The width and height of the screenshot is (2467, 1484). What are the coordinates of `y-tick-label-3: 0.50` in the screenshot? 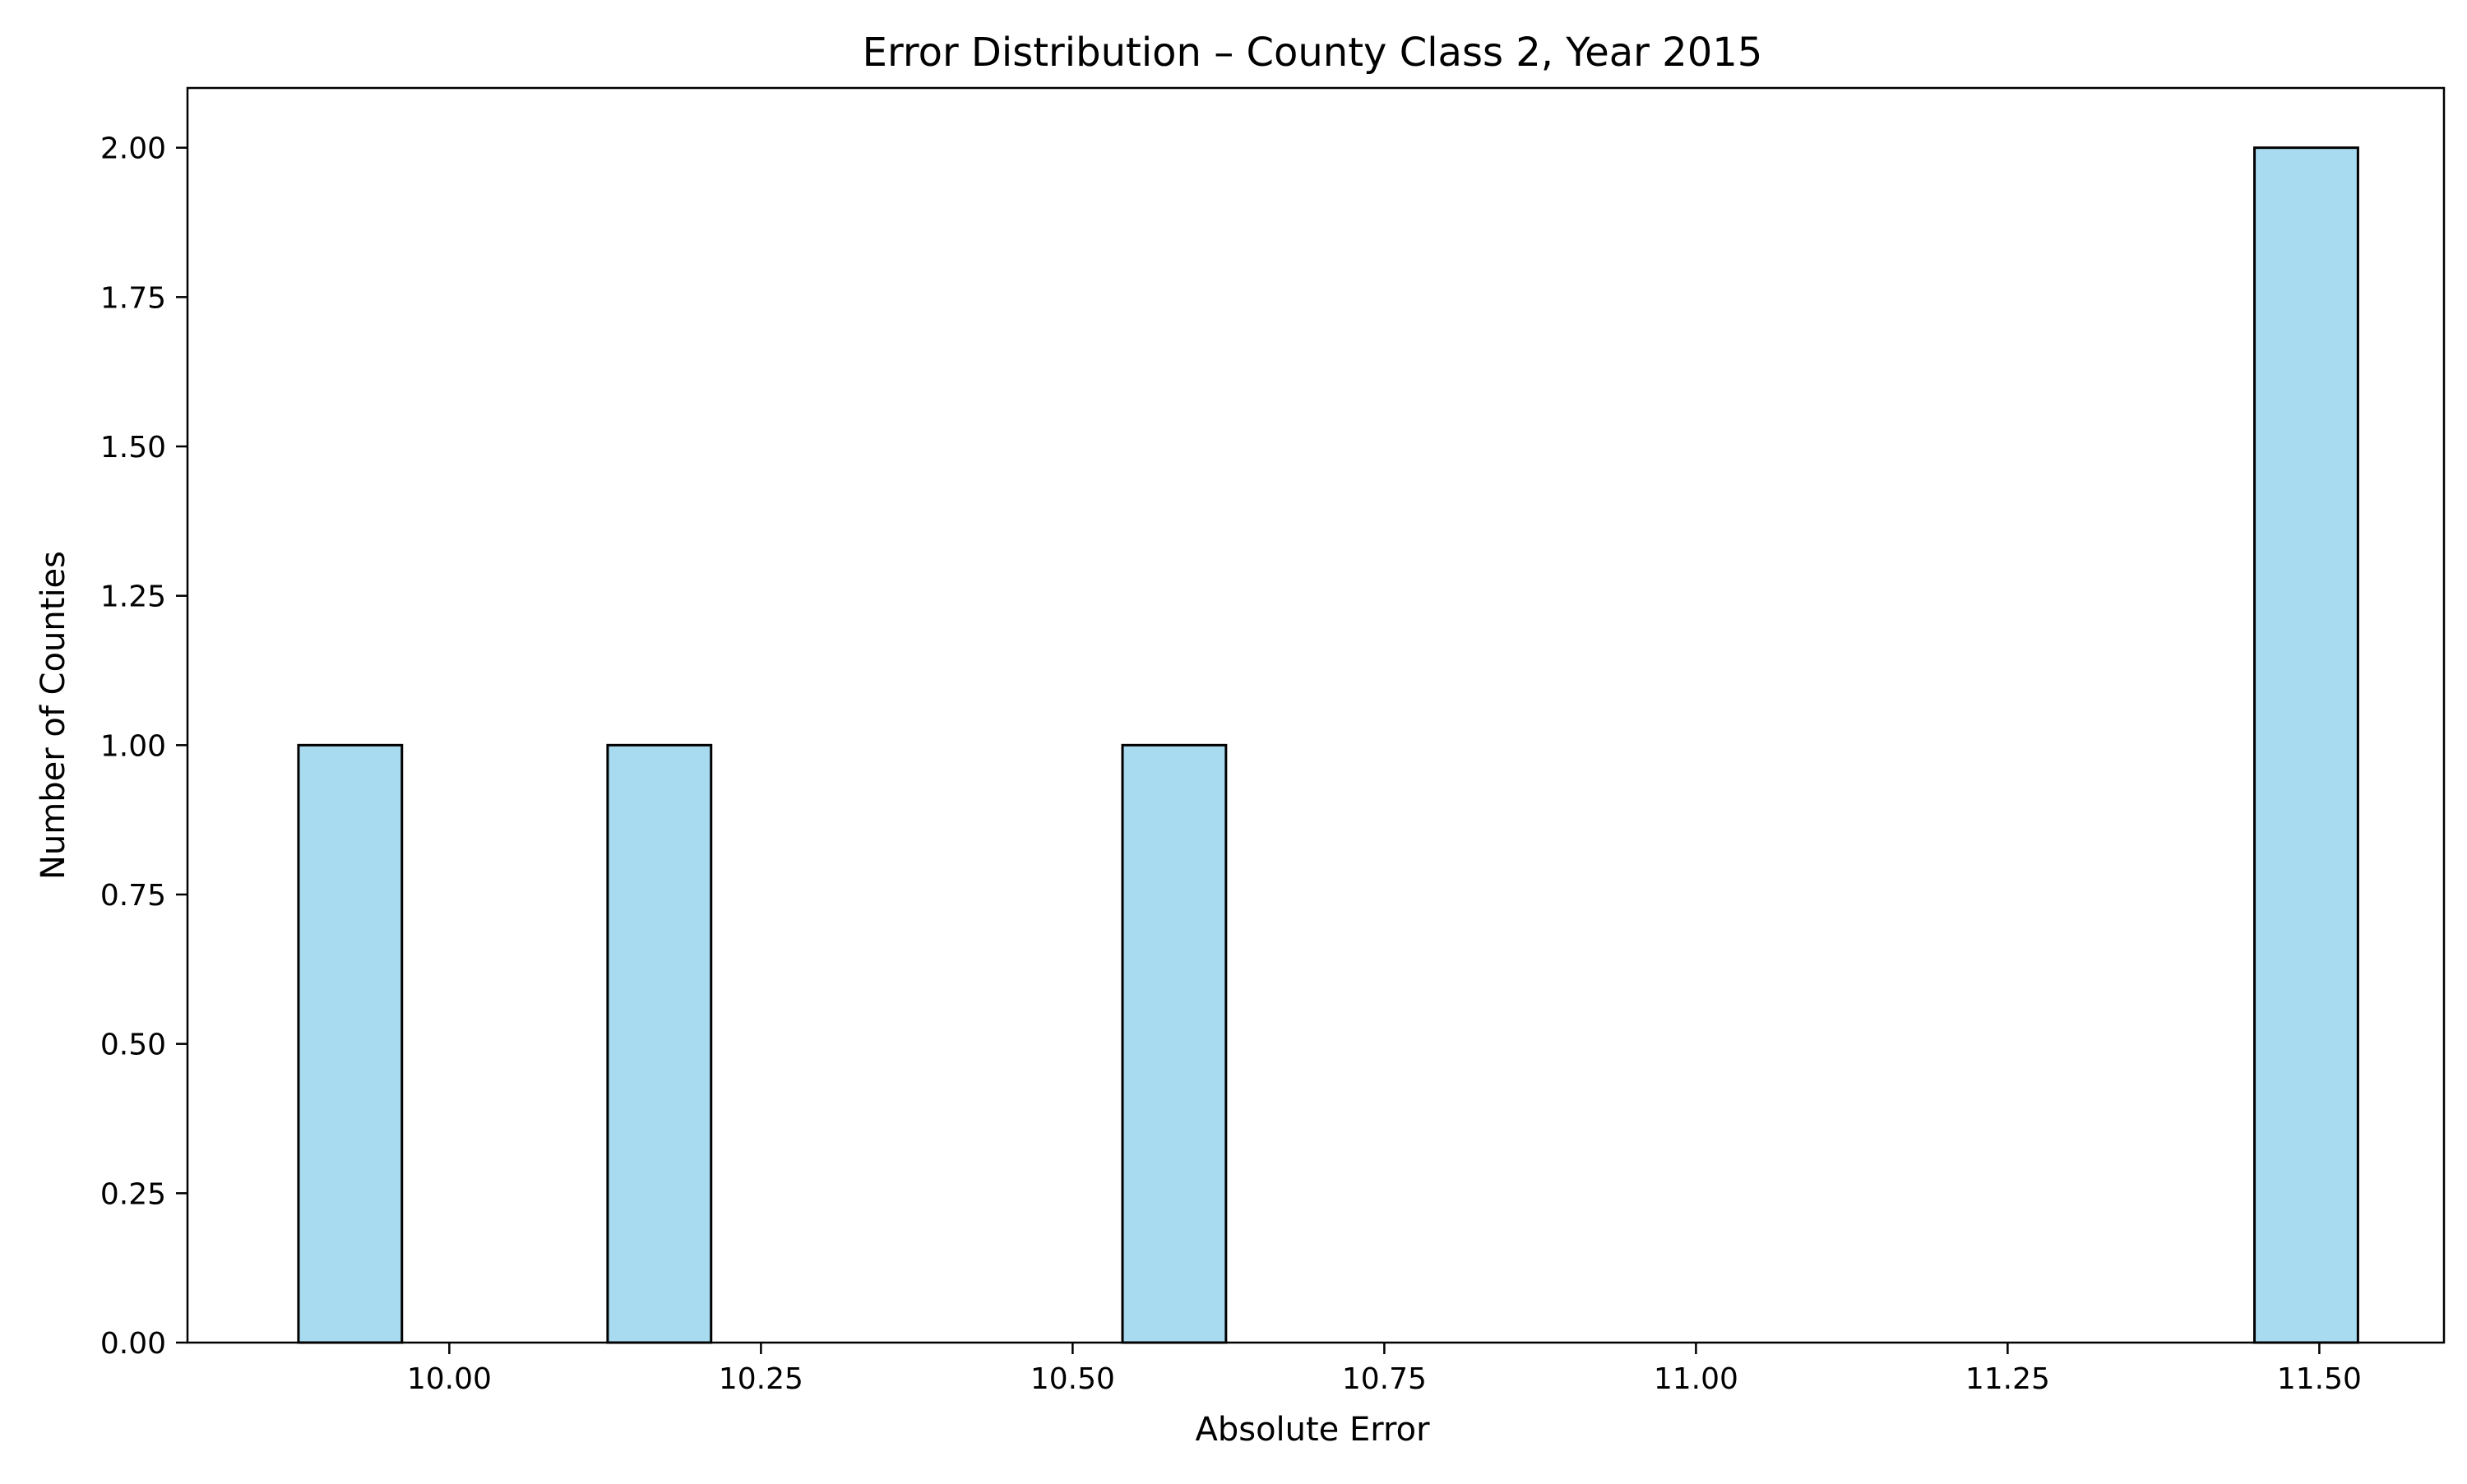 It's located at (133, 1045).